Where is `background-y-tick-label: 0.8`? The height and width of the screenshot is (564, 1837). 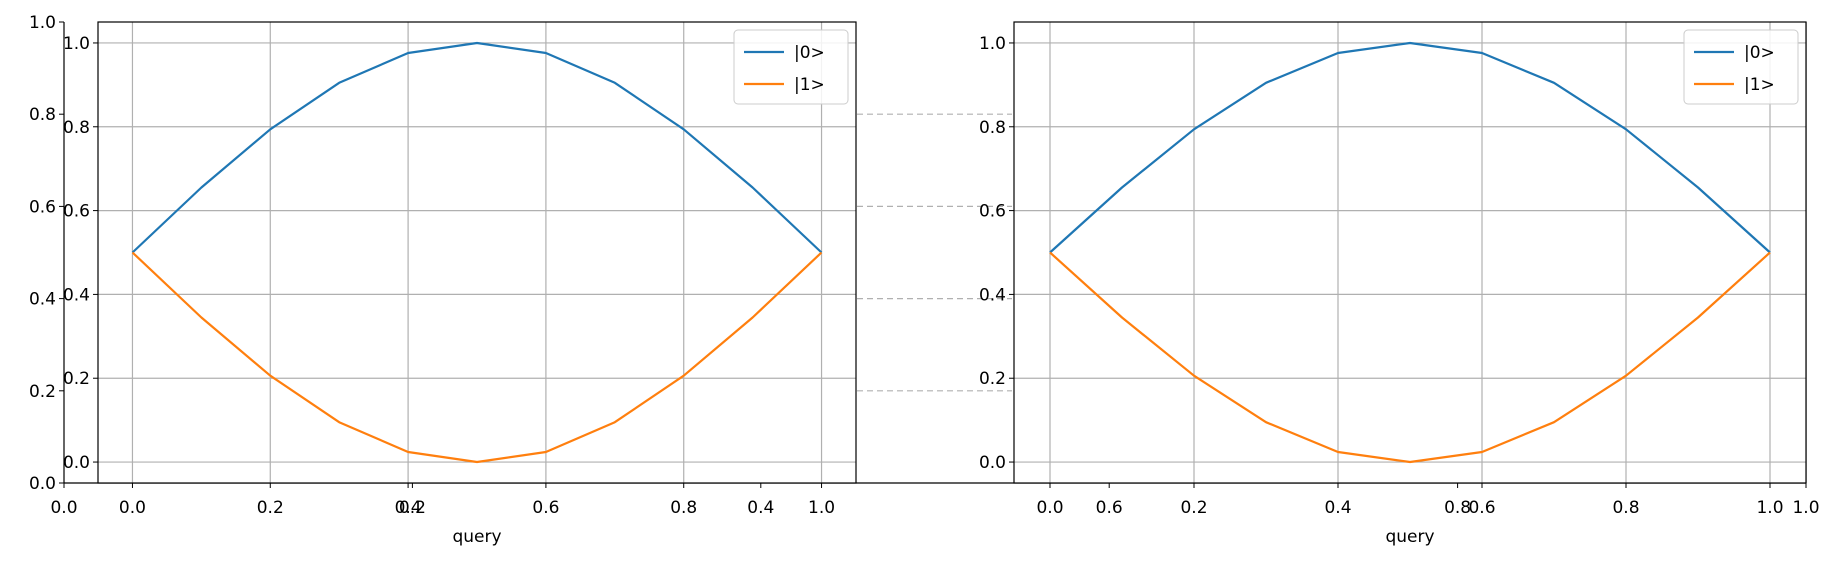 background-y-tick-label: 0.8 is located at coordinates (42, 115).